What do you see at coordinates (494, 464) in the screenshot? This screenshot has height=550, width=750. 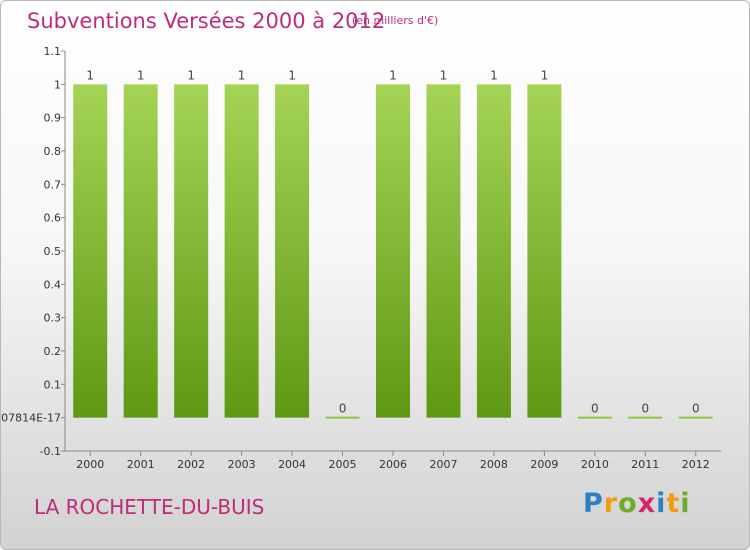 I see `x-tick-label: 2008` at bounding box center [494, 464].